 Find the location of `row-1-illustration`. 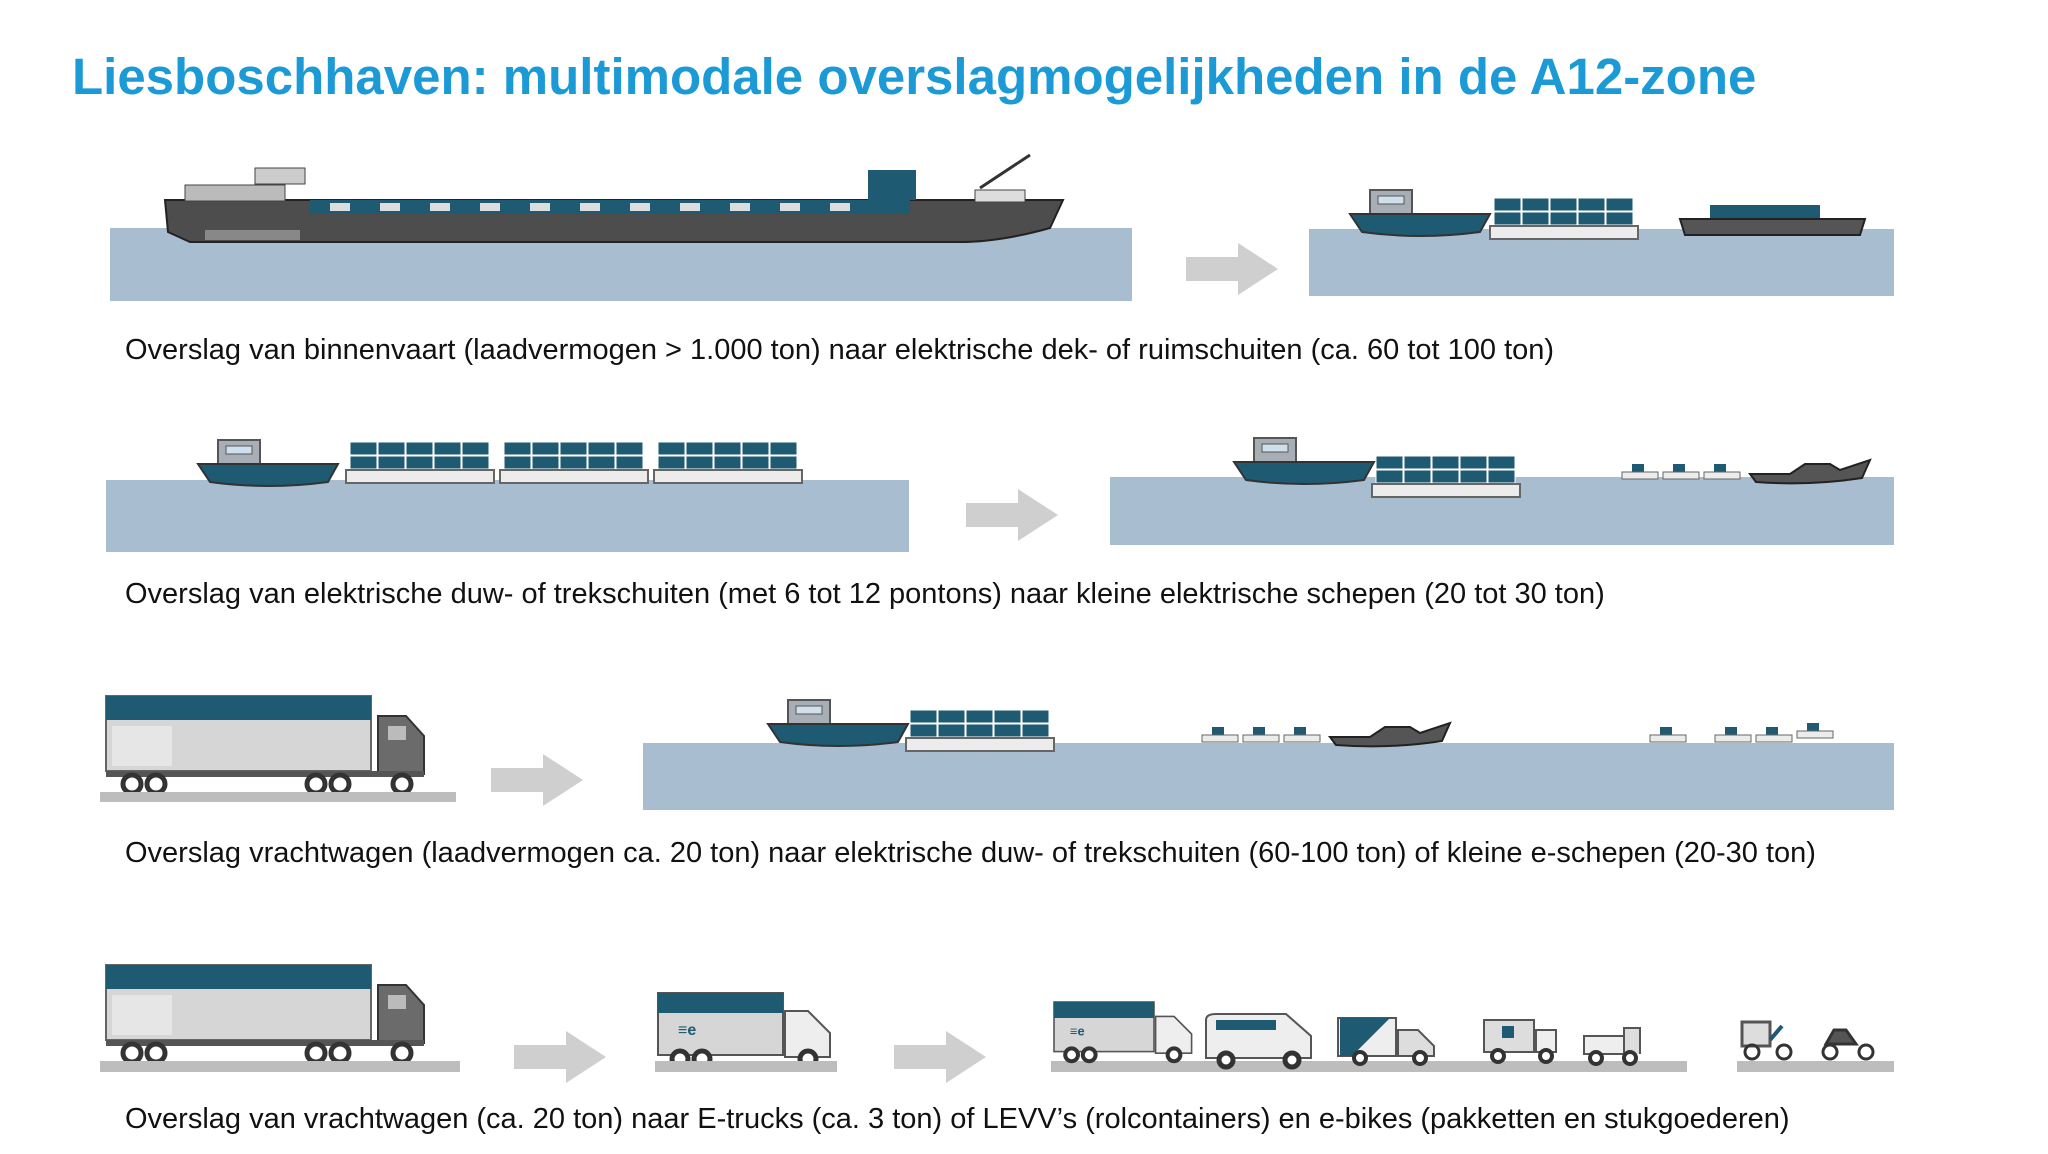

row-1-illustration is located at coordinates (1002, 227).